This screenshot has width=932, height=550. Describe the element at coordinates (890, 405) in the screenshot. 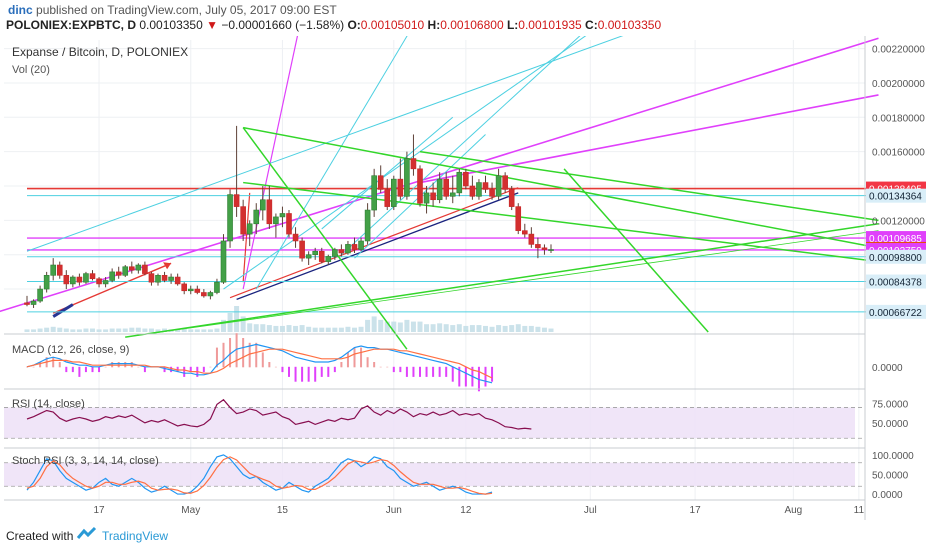

I see `indicator-tick-label: 75.0000` at that location.